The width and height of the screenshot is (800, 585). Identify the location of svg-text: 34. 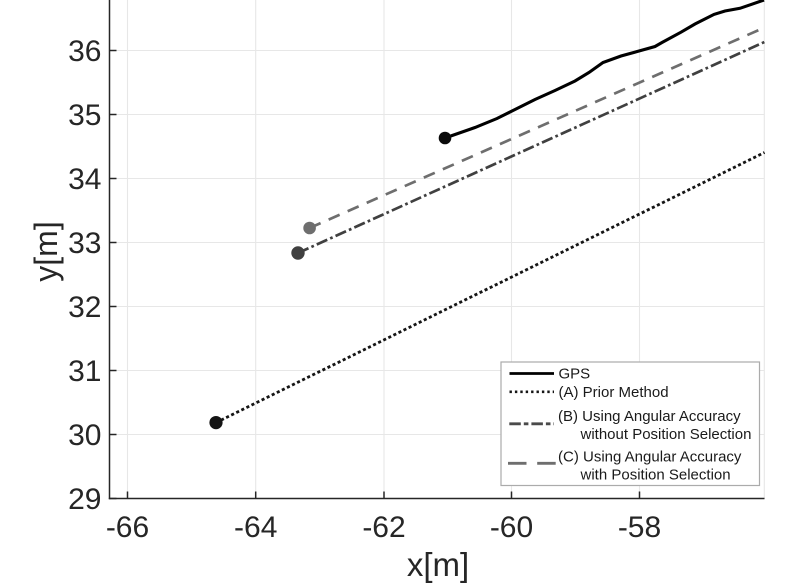
(84, 179).